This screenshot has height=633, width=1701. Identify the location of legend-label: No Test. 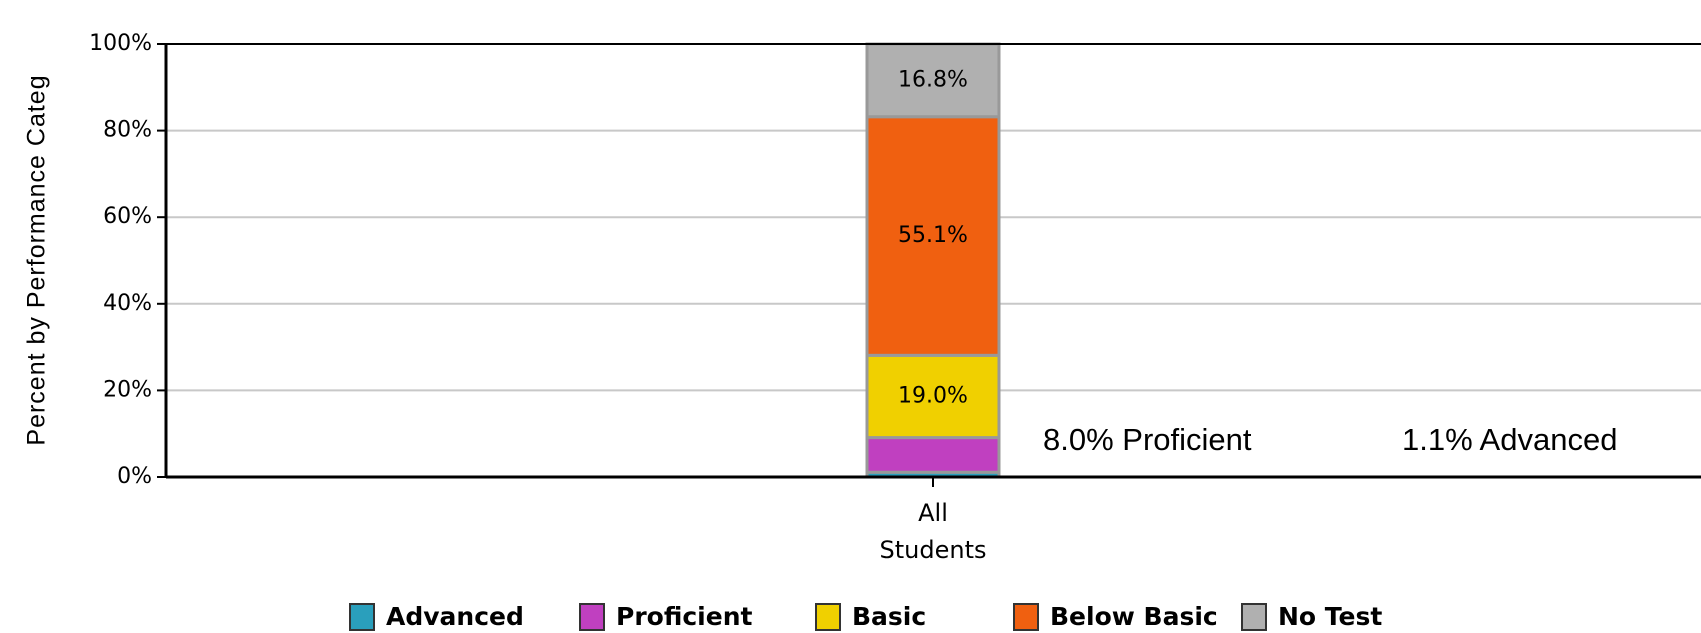
(1330, 616).